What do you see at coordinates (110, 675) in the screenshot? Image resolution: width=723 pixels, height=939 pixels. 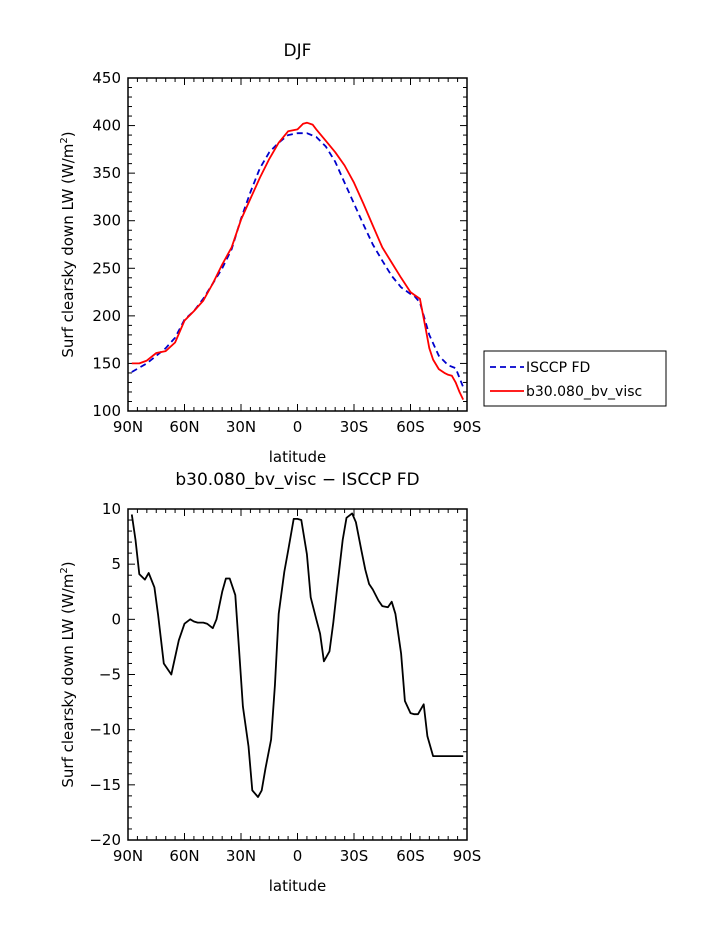 I see `y-tick-label: −5` at bounding box center [110, 675].